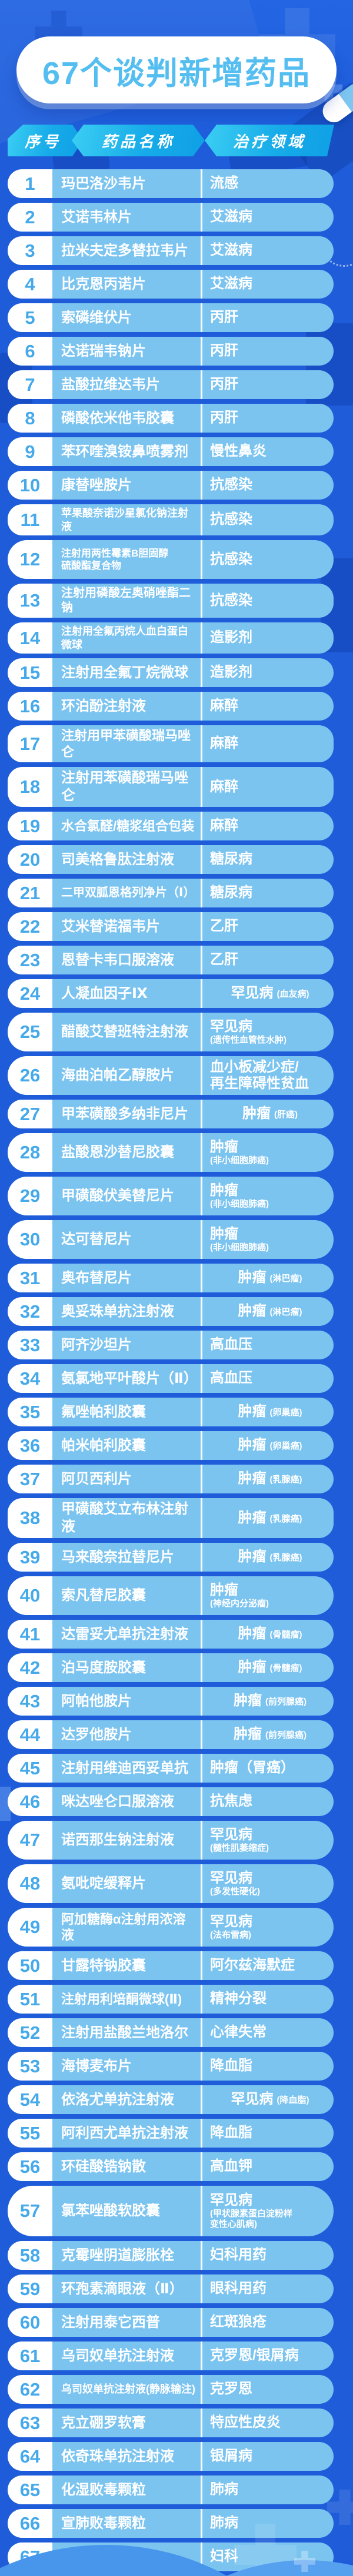 The height and width of the screenshot is (2576, 353). I want to click on row-number: 28, so click(30, 1152).